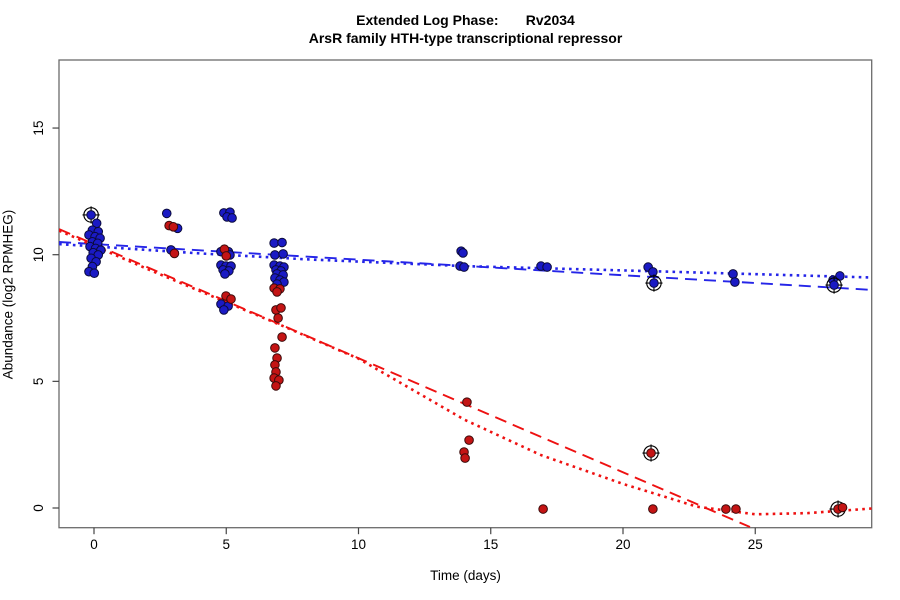 The height and width of the screenshot is (600, 900). I want to click on x-tick-label: 0, so click(94, 544).